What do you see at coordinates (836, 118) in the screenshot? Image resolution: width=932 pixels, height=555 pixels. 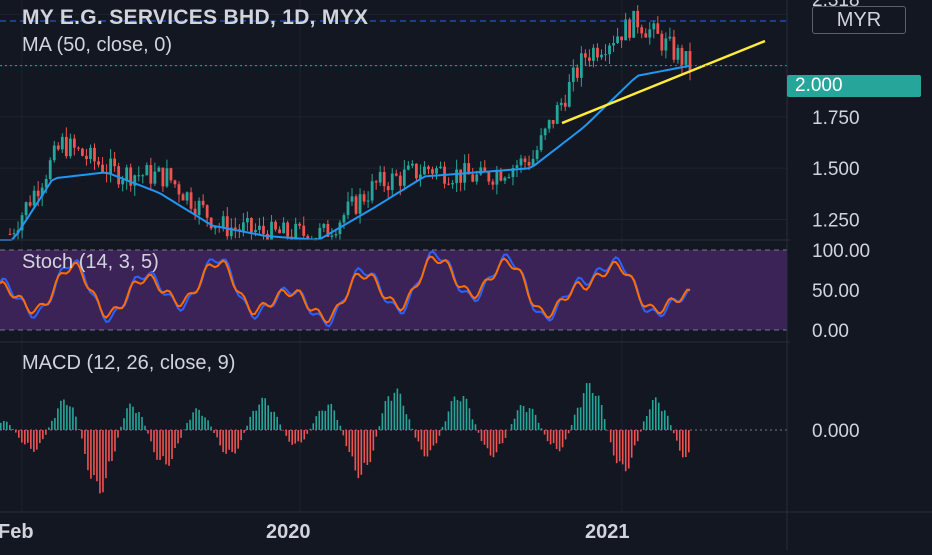 I see `price-tick-label: 1.750` at bounding box center [836, 118].